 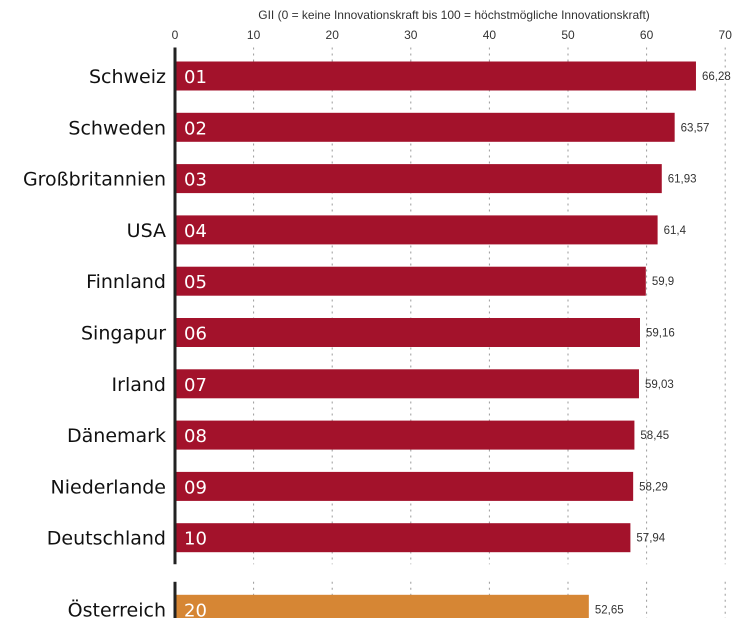 I want to click on category-label: Schweiz, so click(x=127, y=77).